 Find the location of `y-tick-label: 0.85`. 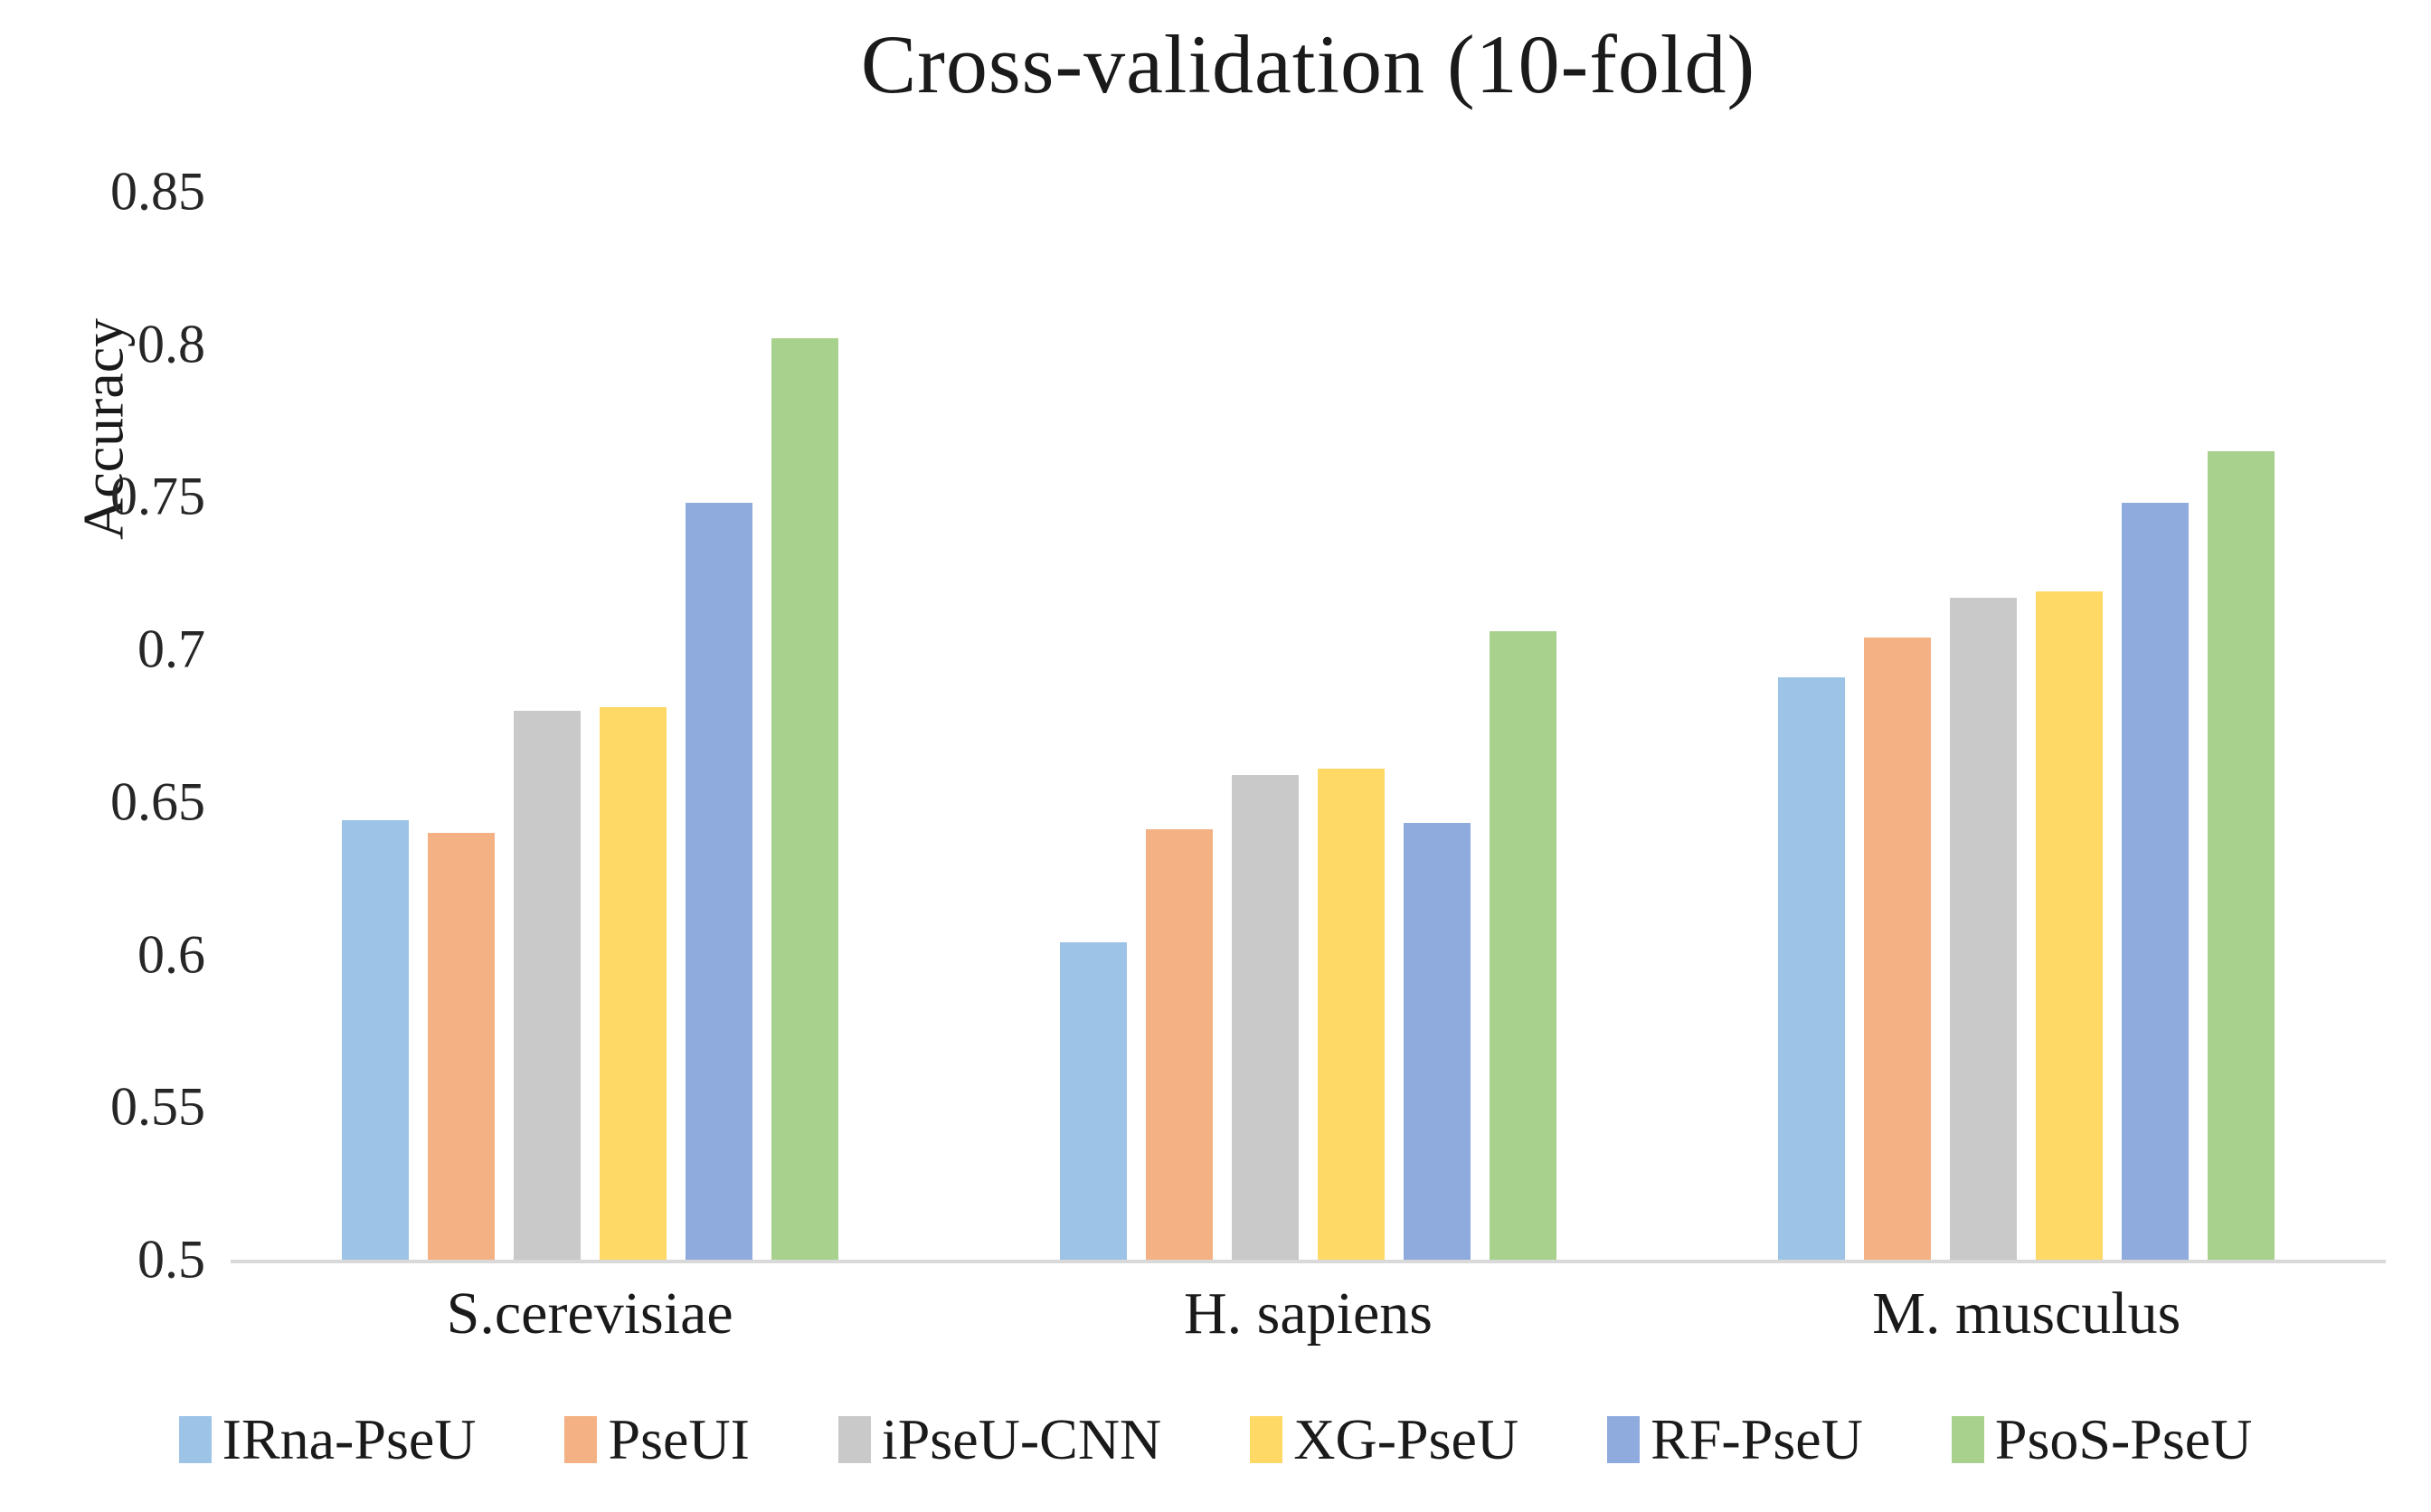

y-tick-label: 0.85 is located at coordinates (157, 191).